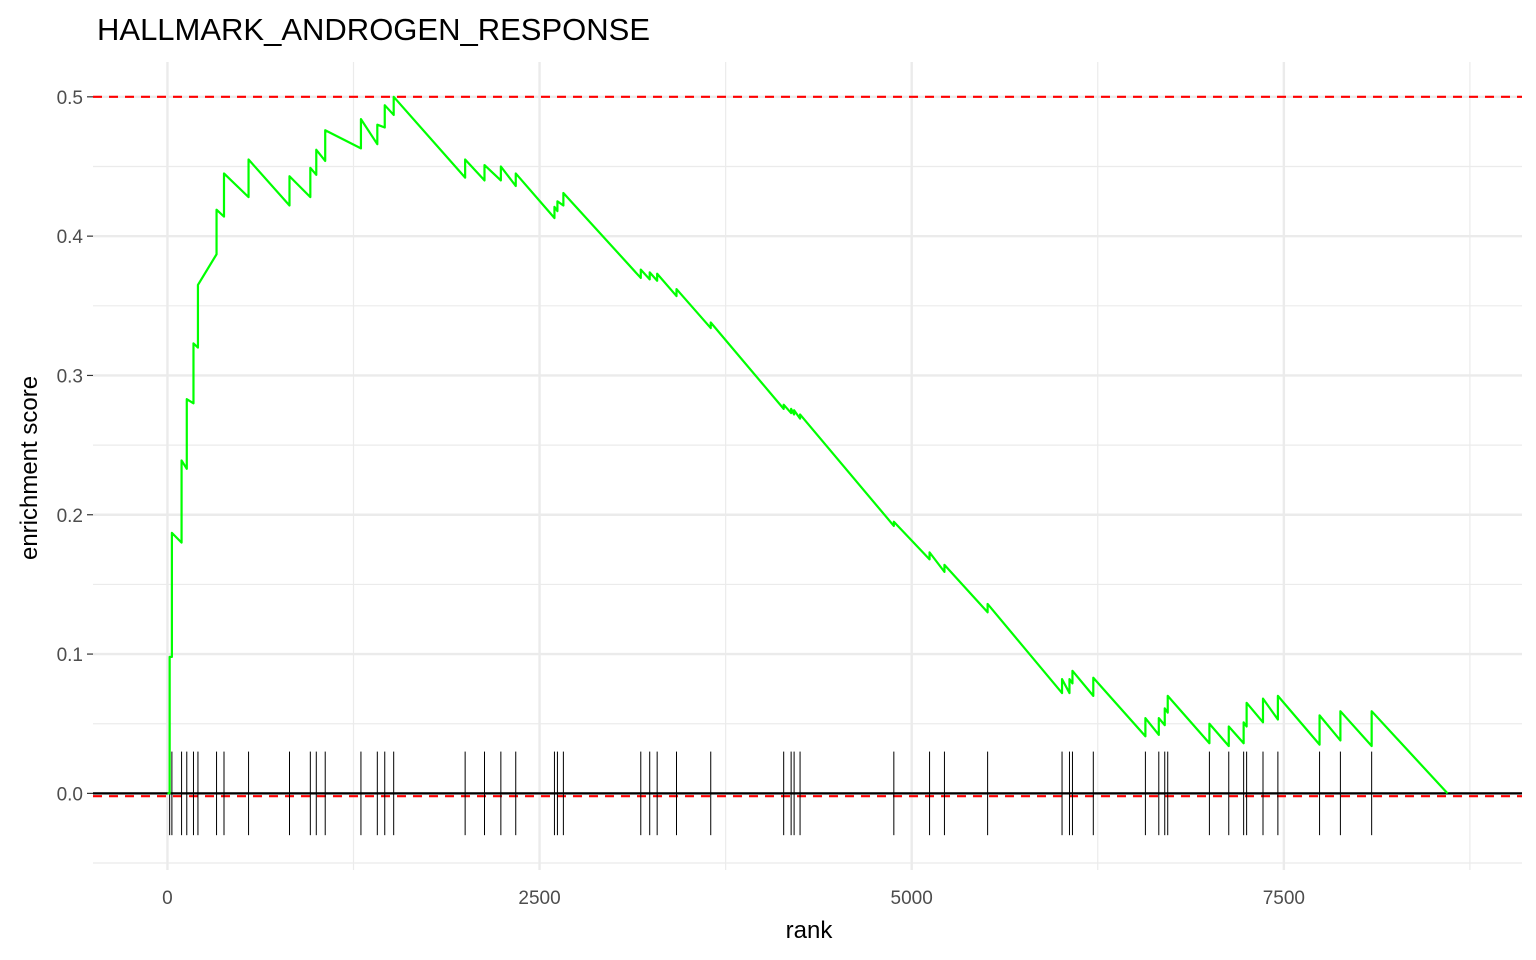 The height and width of the screenshot is (960, 1536). What do you see at coordinates (75, 446) in the screenshot?
I see `y-axis-ticks: 0.0 0.1 0.2 0.3 0.4 0.5` at bounding box center [75, 446].